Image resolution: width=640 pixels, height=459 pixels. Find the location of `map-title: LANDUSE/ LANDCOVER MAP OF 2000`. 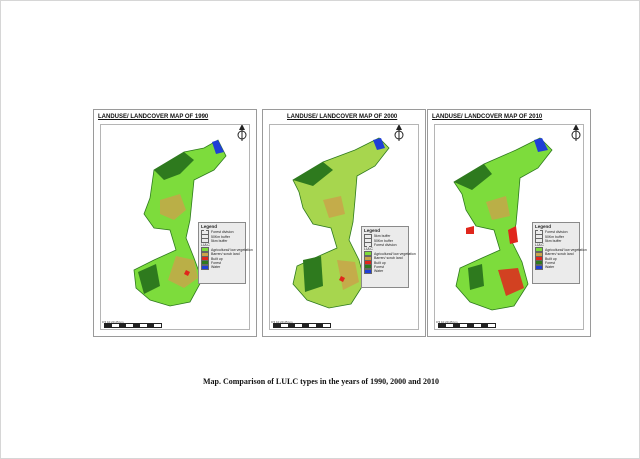

map-title: LANDUSE/ LANDCOVER MAP OF 2000 is located at coordinates (342, 117).